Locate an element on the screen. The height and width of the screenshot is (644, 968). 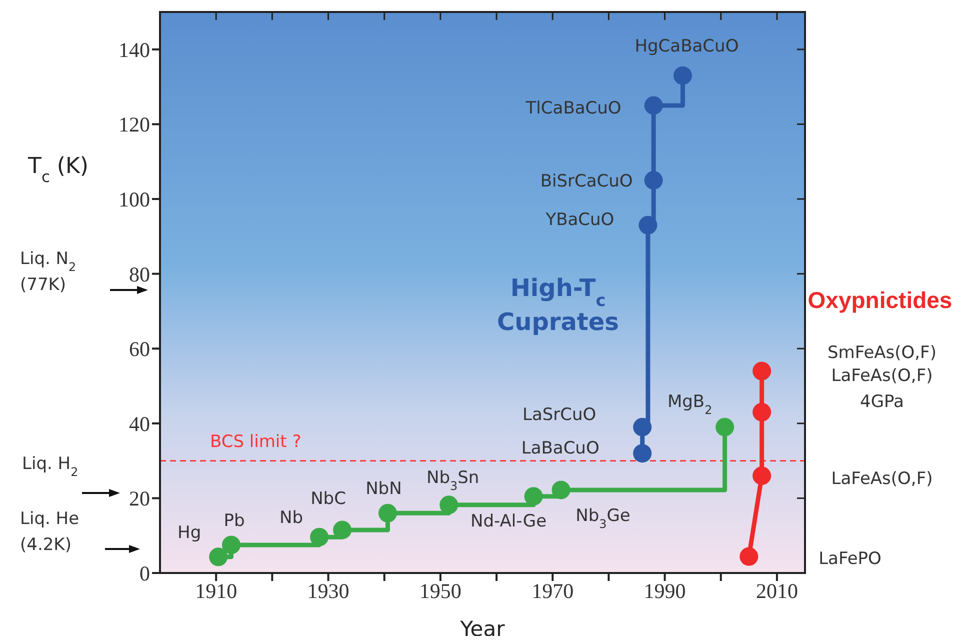
annotation: MgB$_{2}$ is located at coordinates (689, 405).